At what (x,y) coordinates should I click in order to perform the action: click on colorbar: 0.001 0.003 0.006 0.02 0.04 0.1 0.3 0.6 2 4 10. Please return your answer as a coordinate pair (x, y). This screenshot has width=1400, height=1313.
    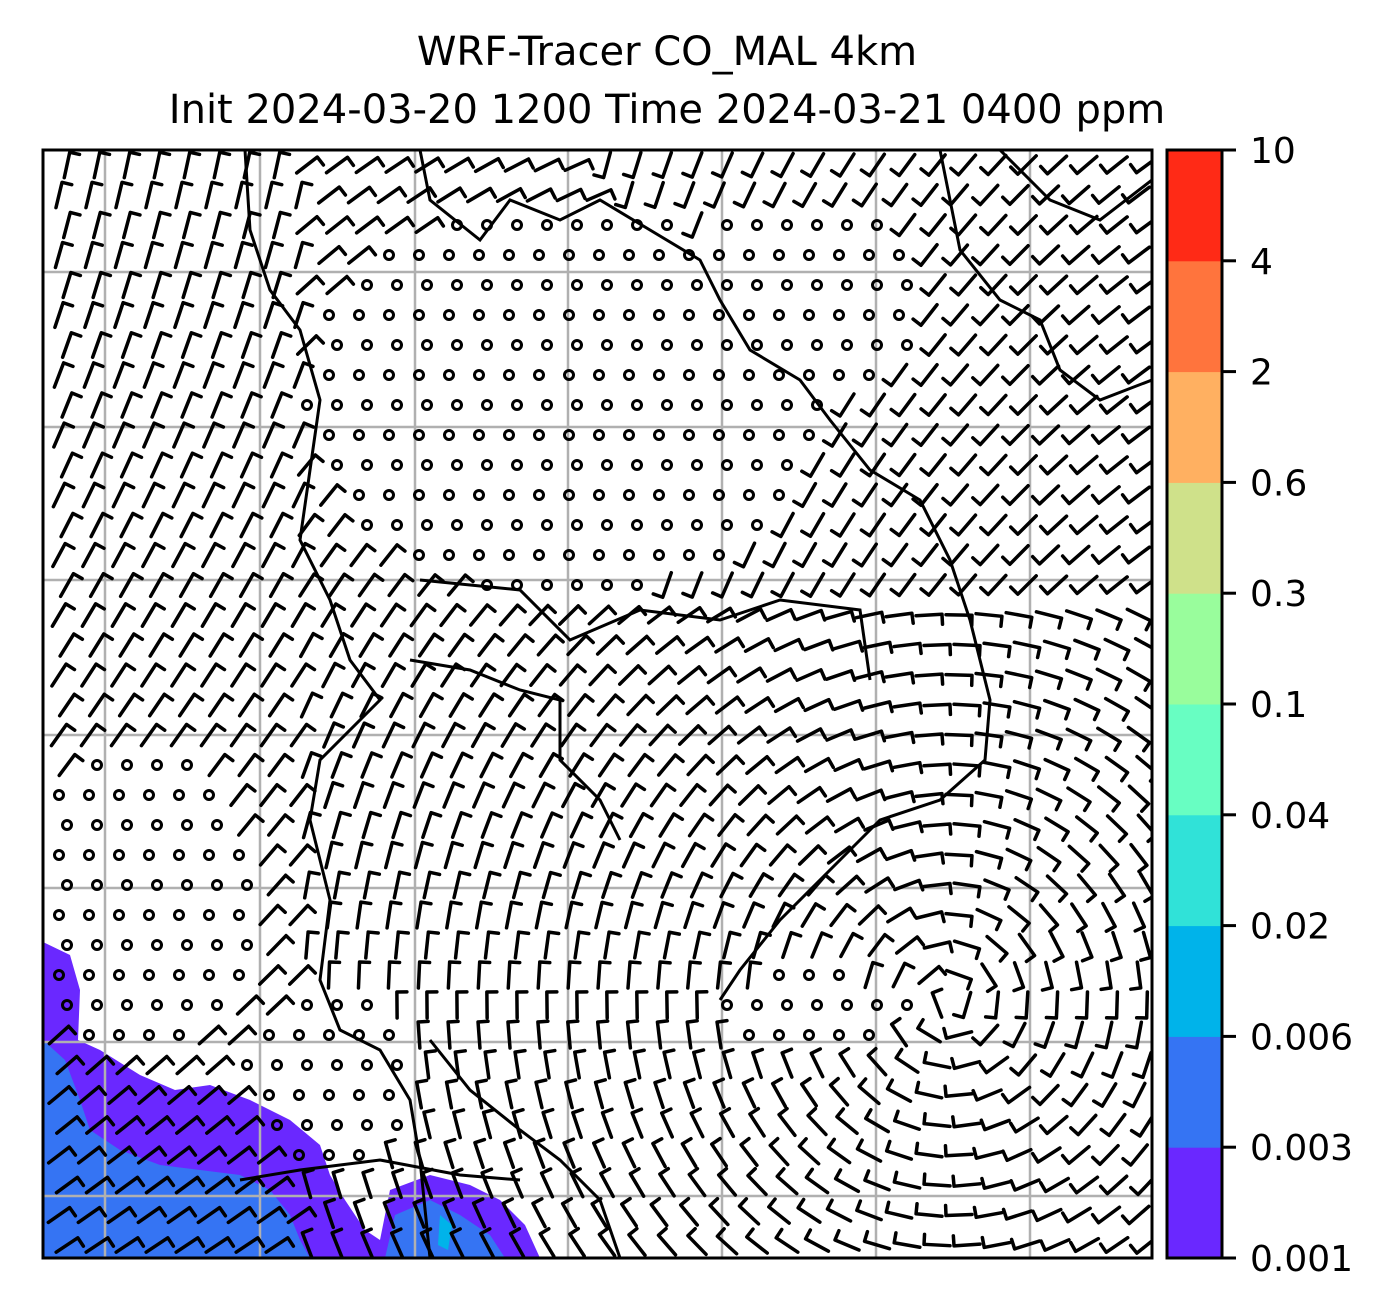
    Looking at the image, I should click on (1259, 705).